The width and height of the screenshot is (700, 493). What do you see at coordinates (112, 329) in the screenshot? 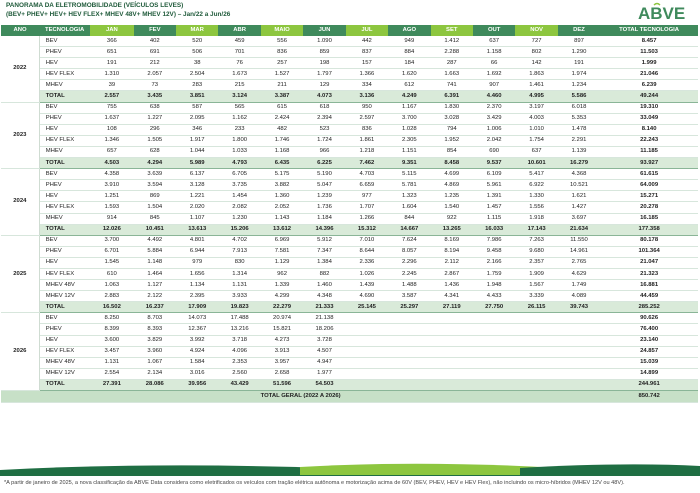
I see `month-value-cell: 8.399` at bounding box center [112, 329].